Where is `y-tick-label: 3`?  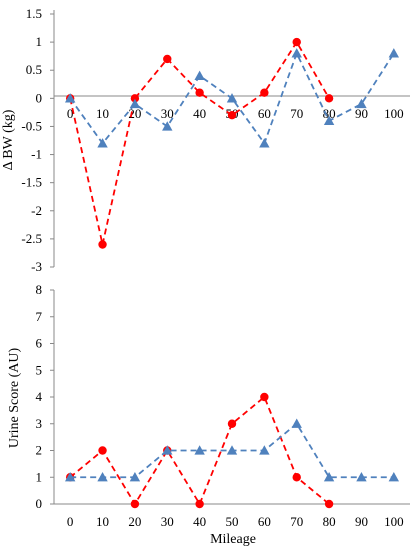 y-tick-label: 3 is located at coordinates (39, 423).